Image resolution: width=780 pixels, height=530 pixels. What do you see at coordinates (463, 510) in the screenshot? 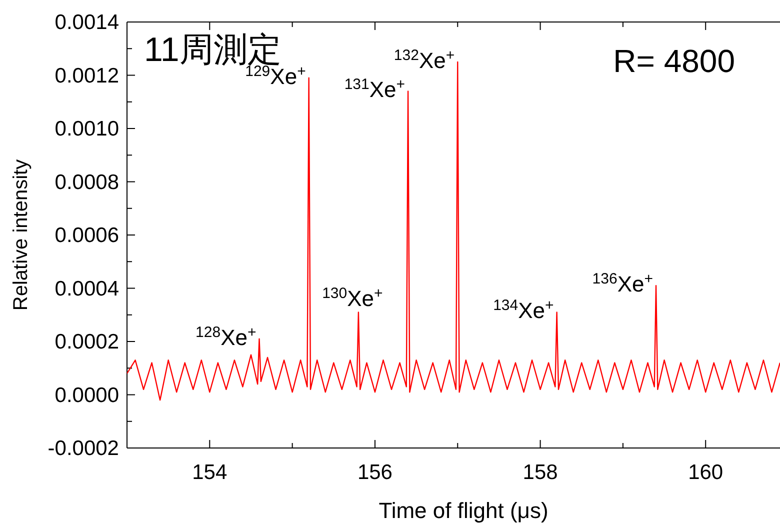
I see `x-axis-title: Time of flight (μs)` at bounding box center [463, 510].